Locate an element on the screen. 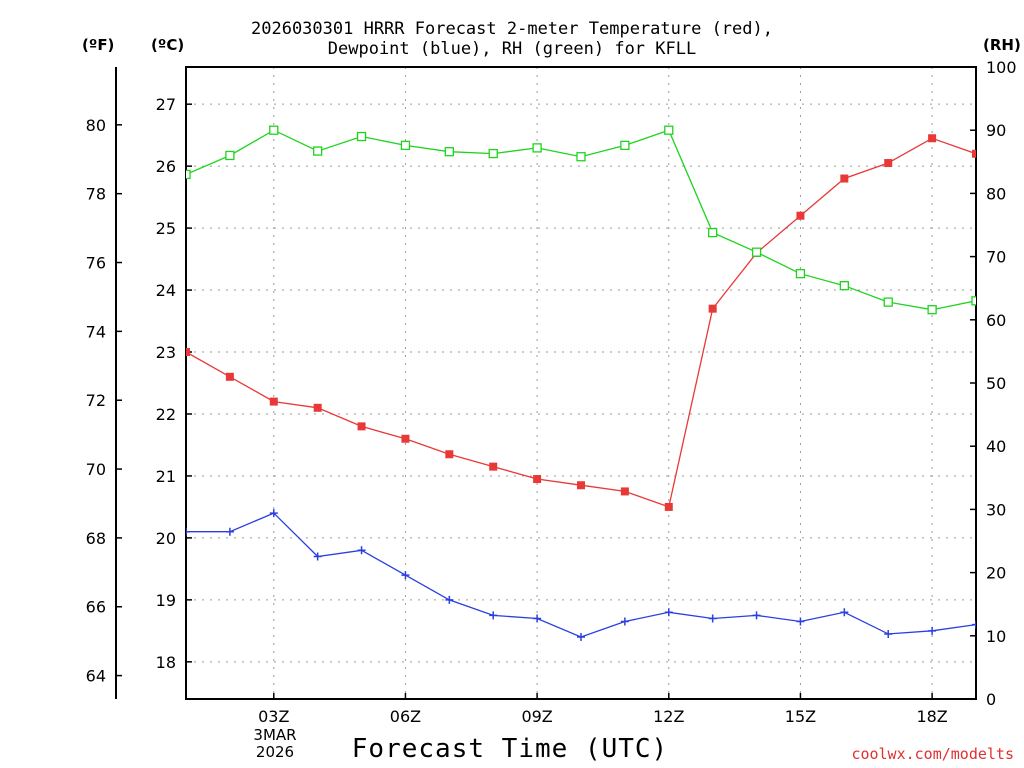 This screenshot has height=768, width=1024. celsius-tick-label: 21 is located at coordinates (166, 476).